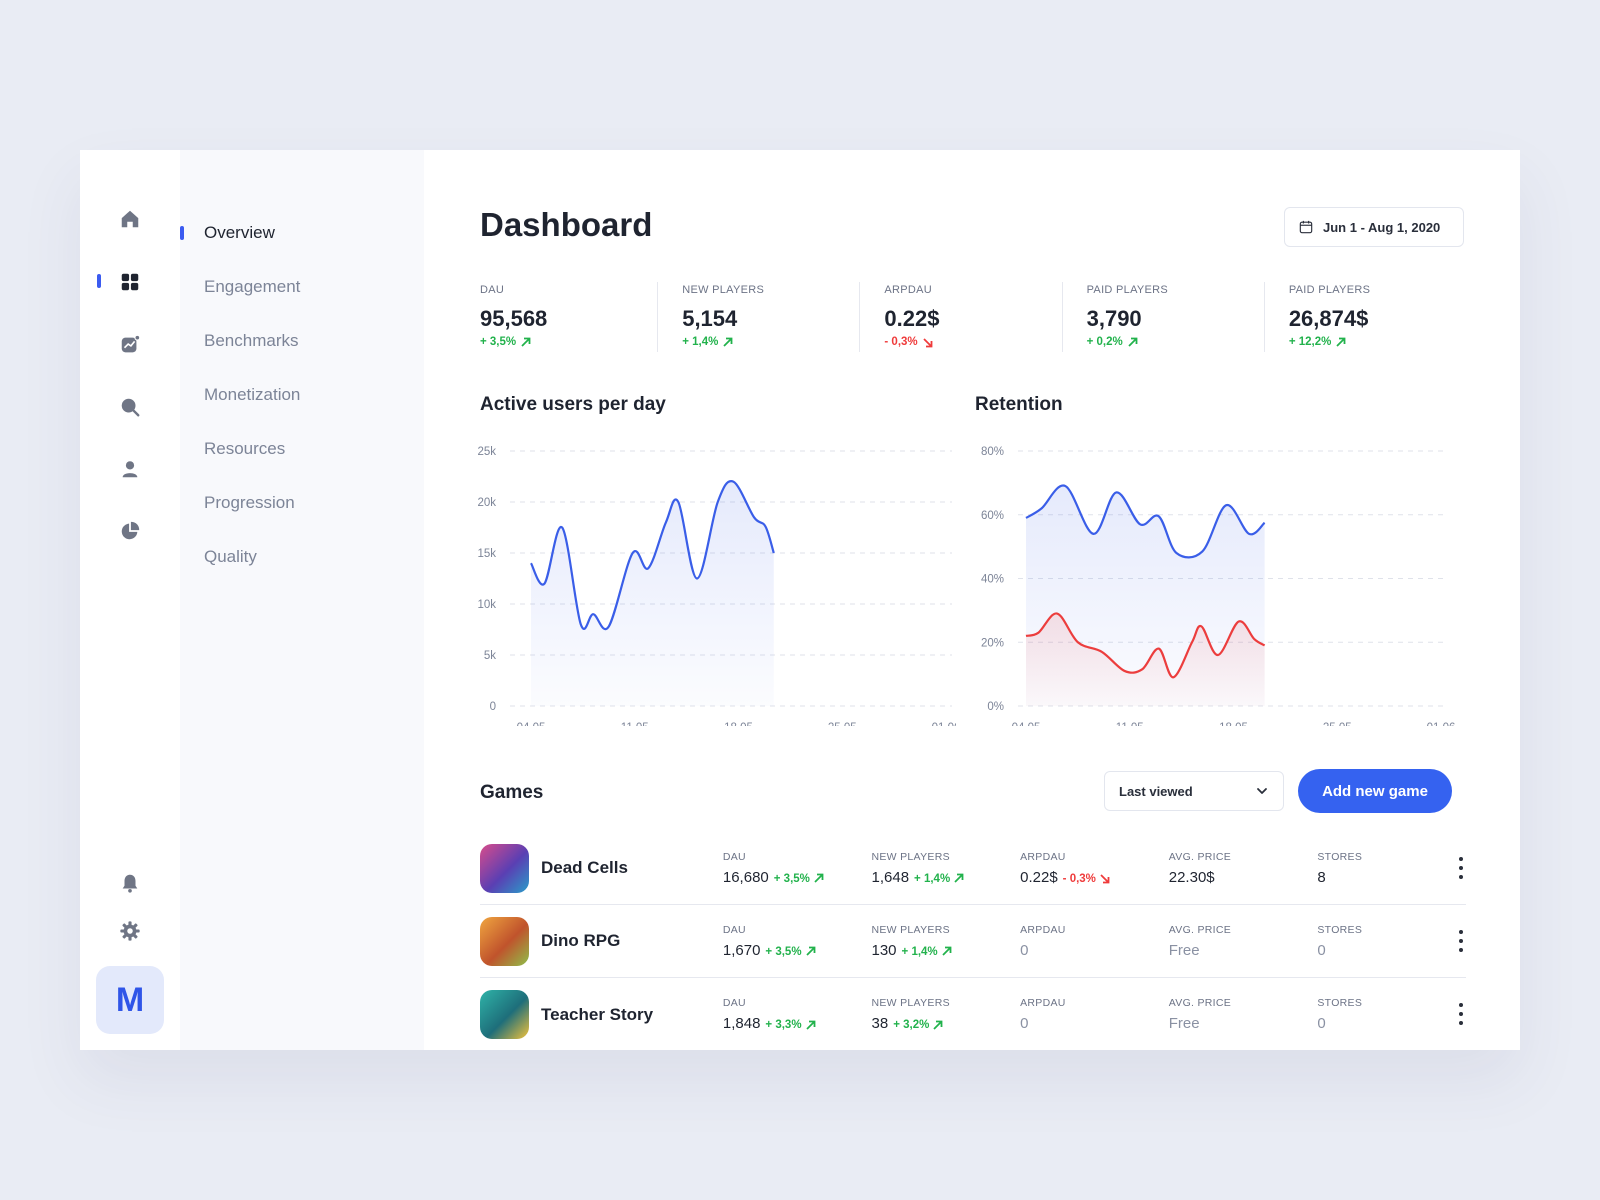  What do you see at coordinates (1375, 791) in the screenshot?
I see `add-new-game-button: Add new game` at bounding box center [1375, 791].